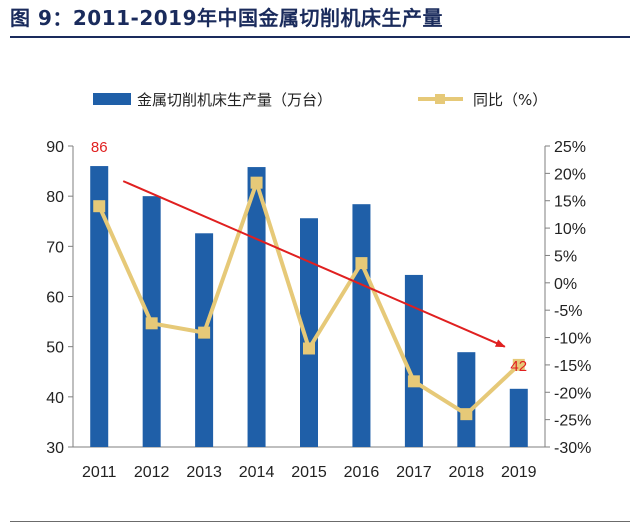  I want to click on legend: 金属切削机床生产量（万台） 同比（%）, so click(320, 100).